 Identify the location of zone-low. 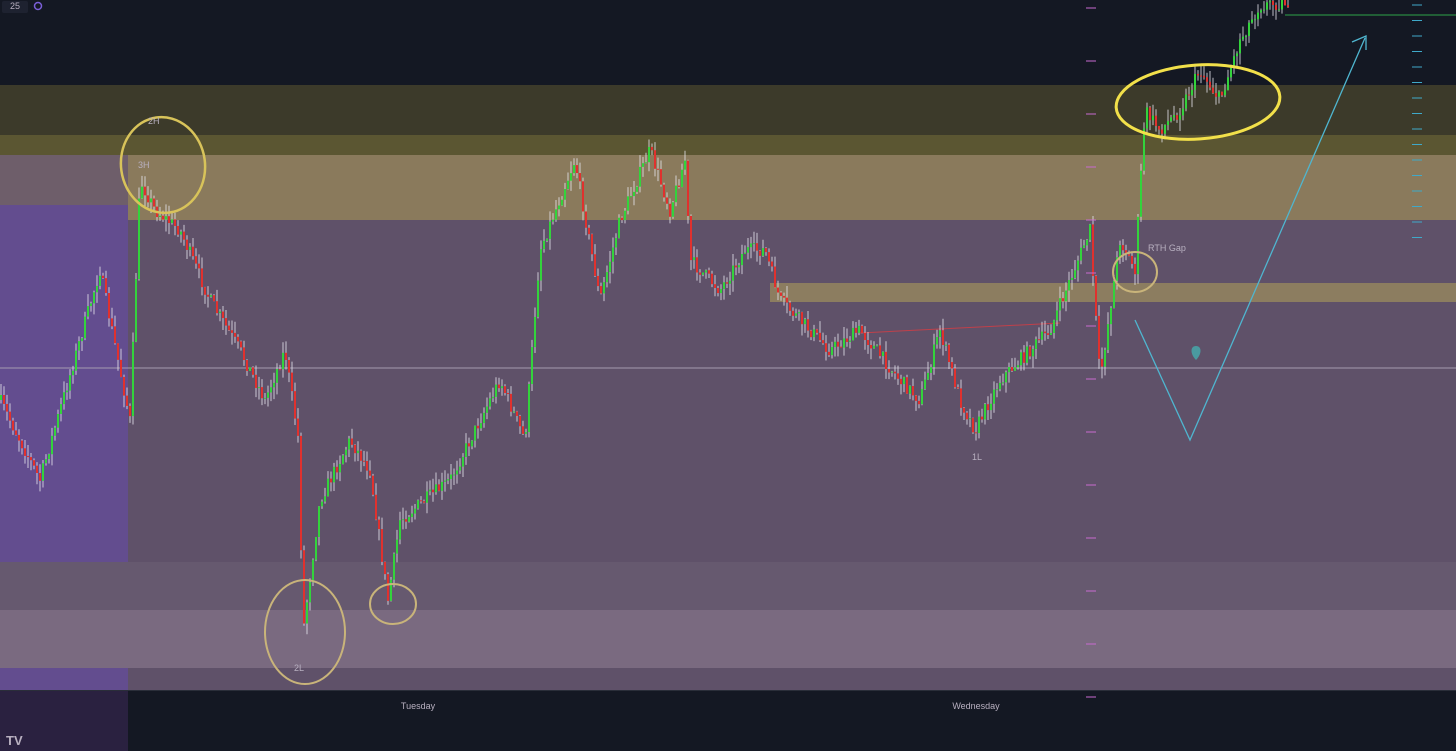
(728, 586).